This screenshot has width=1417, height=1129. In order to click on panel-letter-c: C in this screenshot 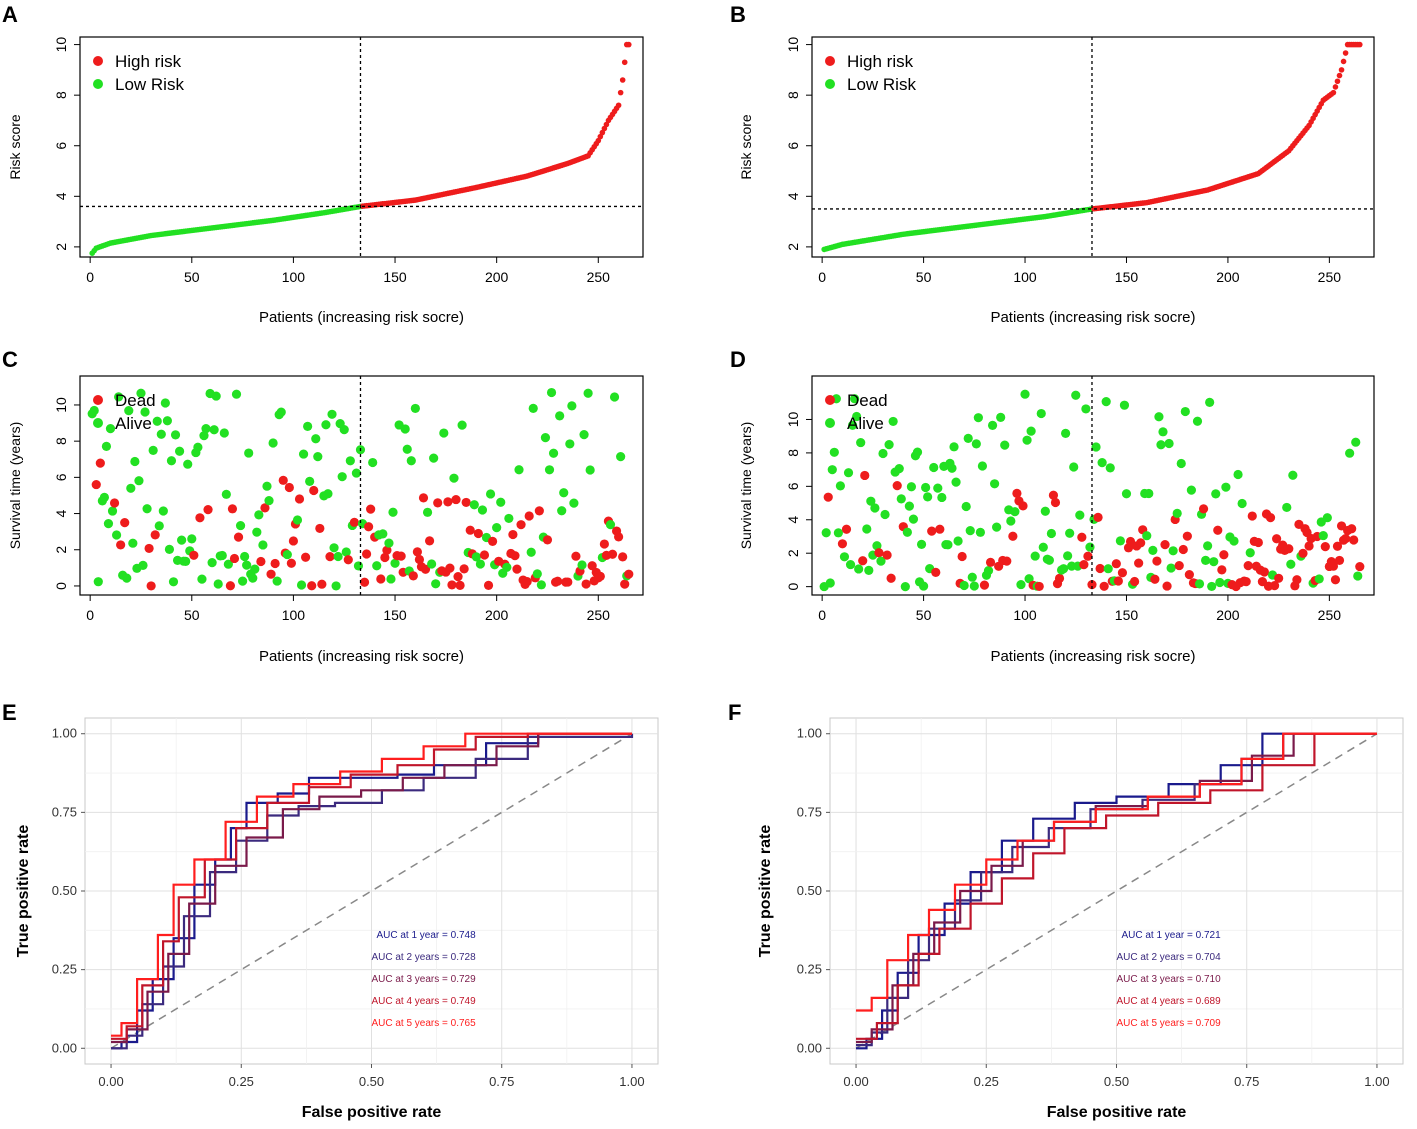, I will do `click(10, 359)`.